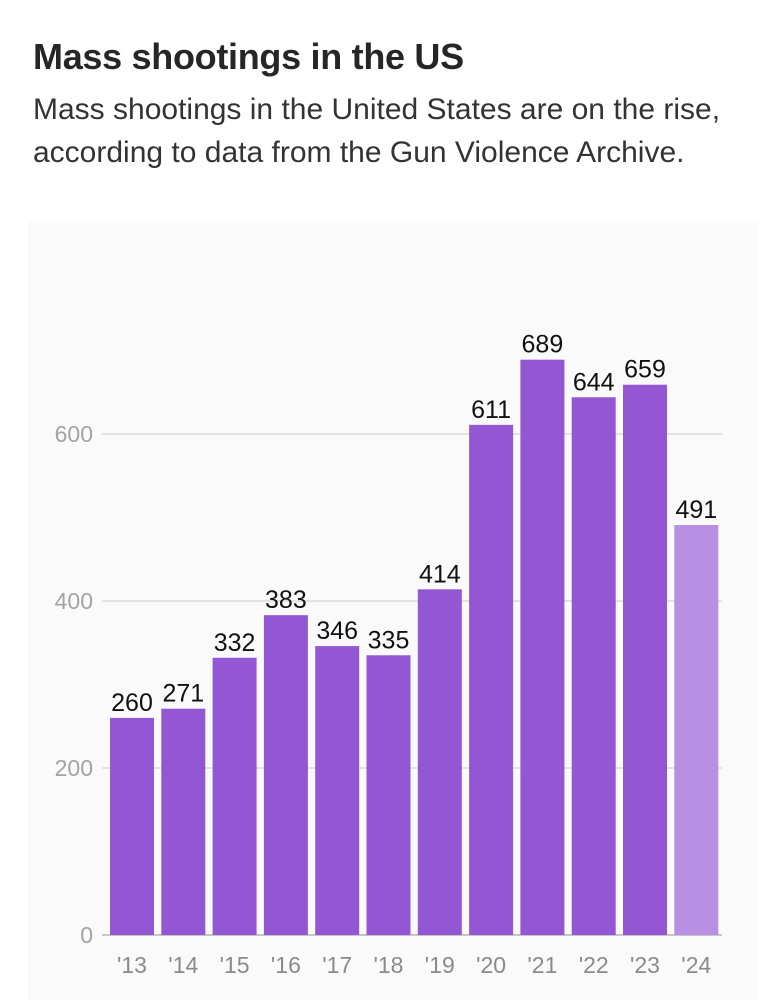 The width and height of the screenshot is (774, 1000). What do you see at coordinates (594, 382) in the screenshot?
I see `data-label: 644` at bounding box center [594, 382].